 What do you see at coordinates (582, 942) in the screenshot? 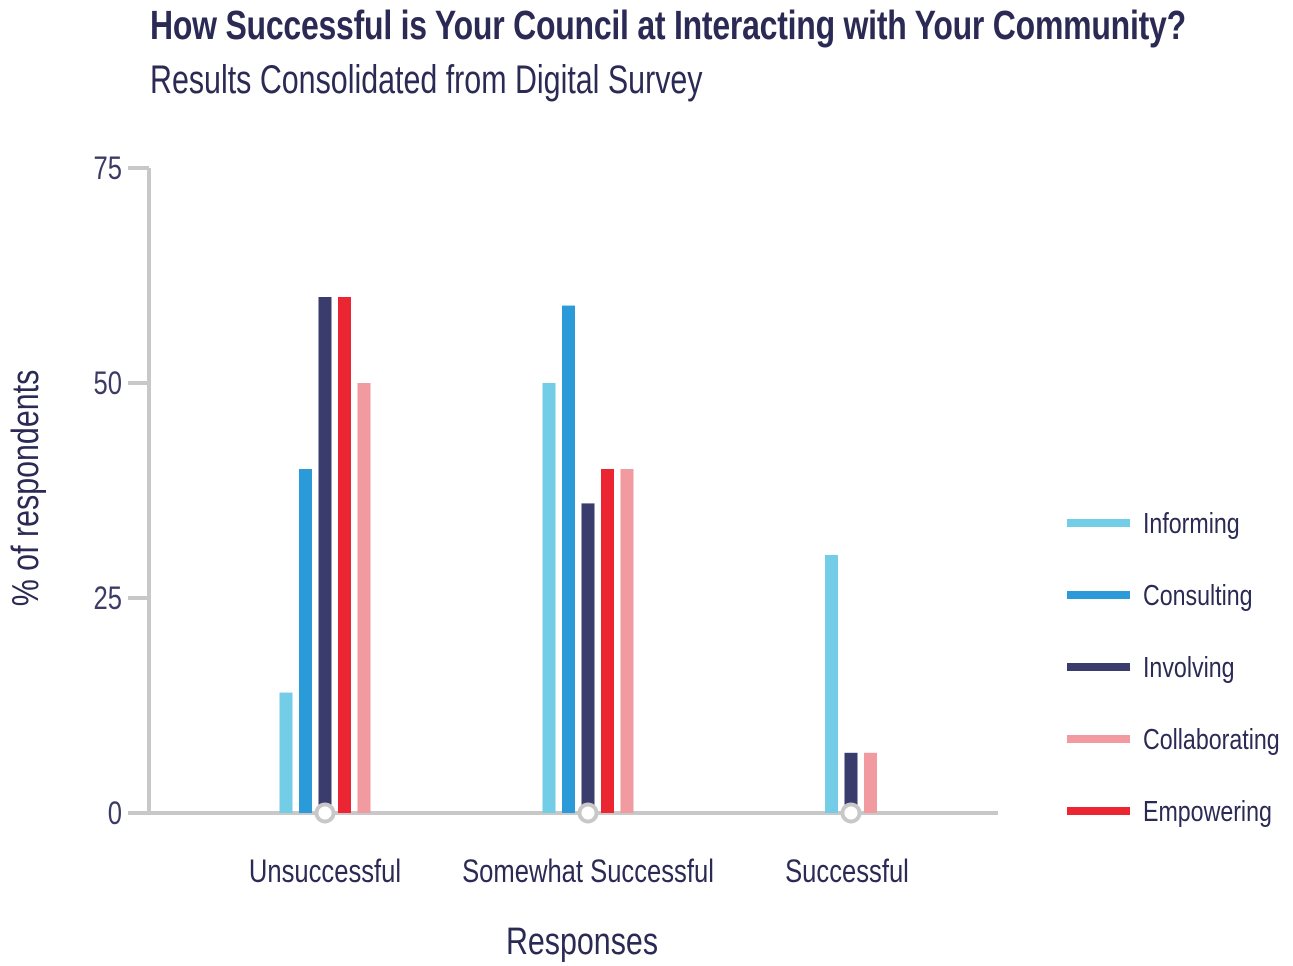
I see `x-axis-title: Responses` at bounding box center [582, 942].